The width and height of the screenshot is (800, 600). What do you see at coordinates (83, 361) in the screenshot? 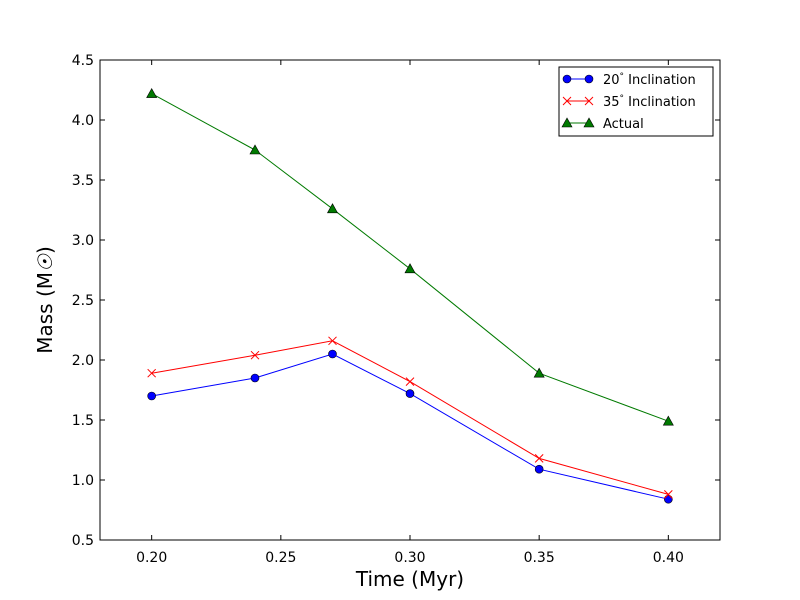
I see `y-tick-label: 2.0` at bounding box center [83, 361].